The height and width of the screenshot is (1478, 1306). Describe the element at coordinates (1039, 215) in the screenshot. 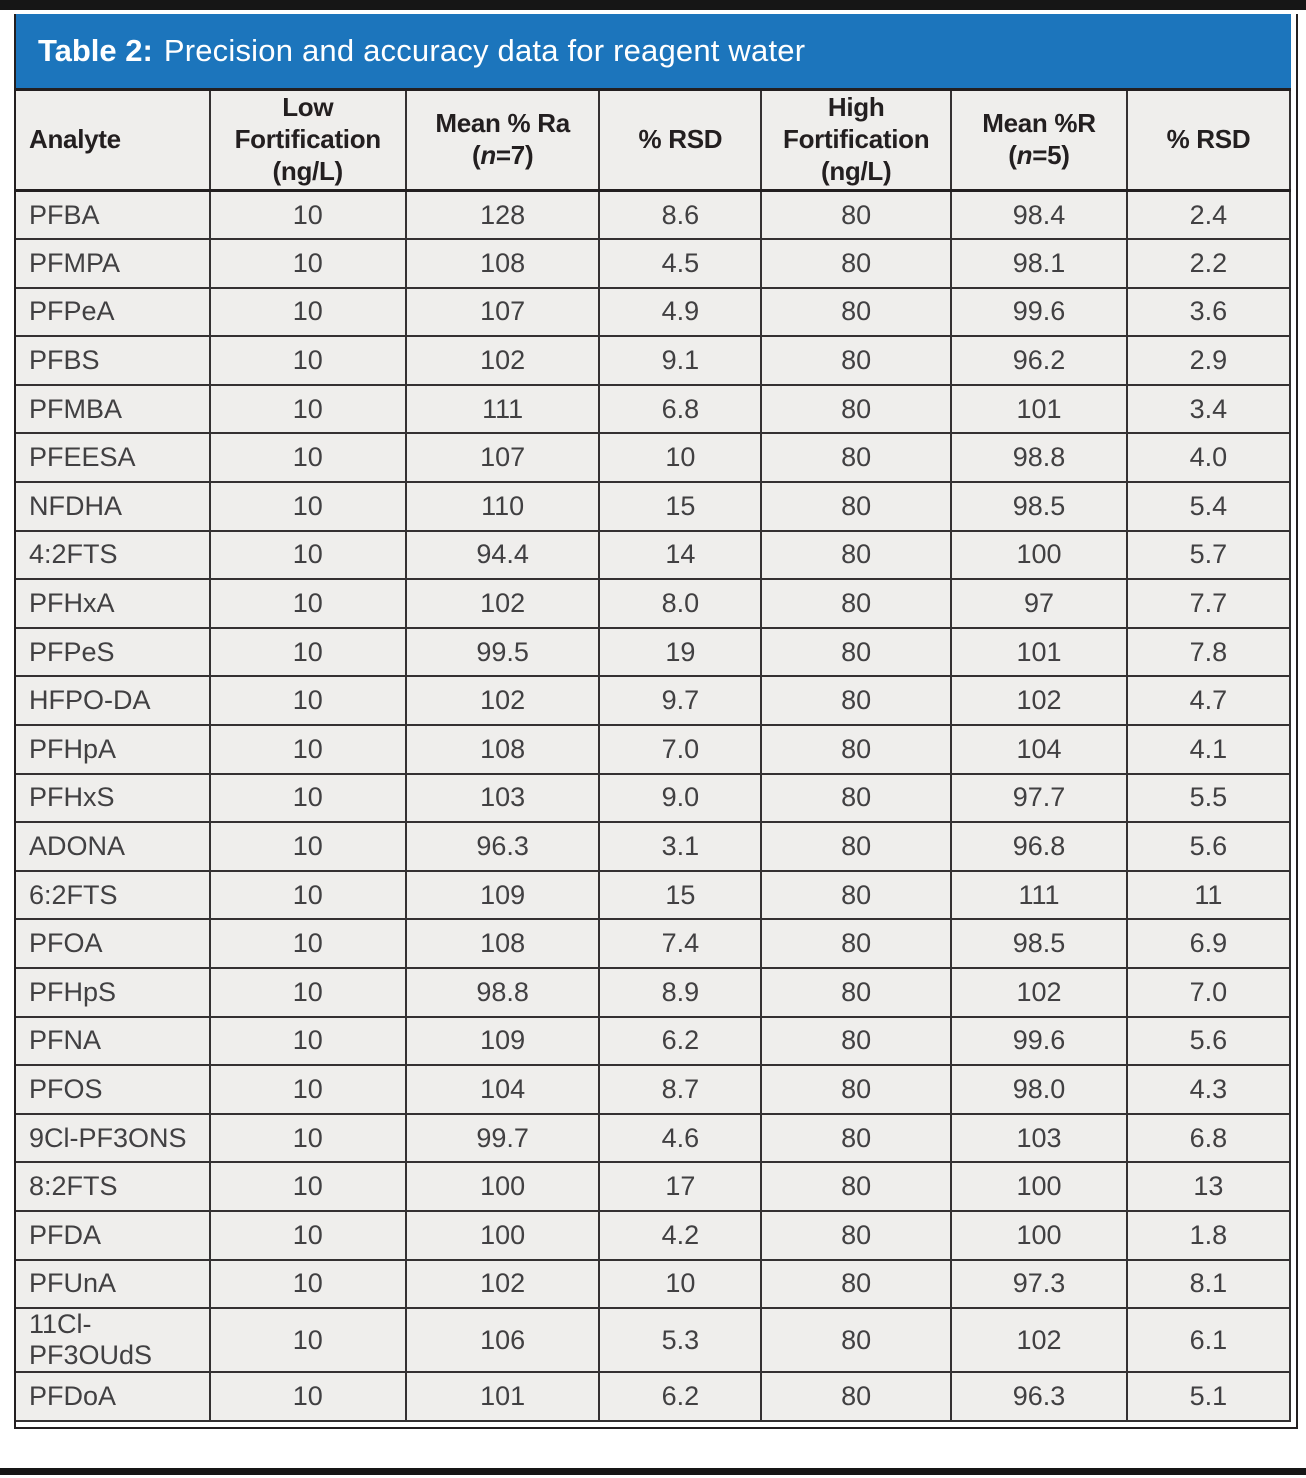

I see `value-cell: 98.4` at that location.